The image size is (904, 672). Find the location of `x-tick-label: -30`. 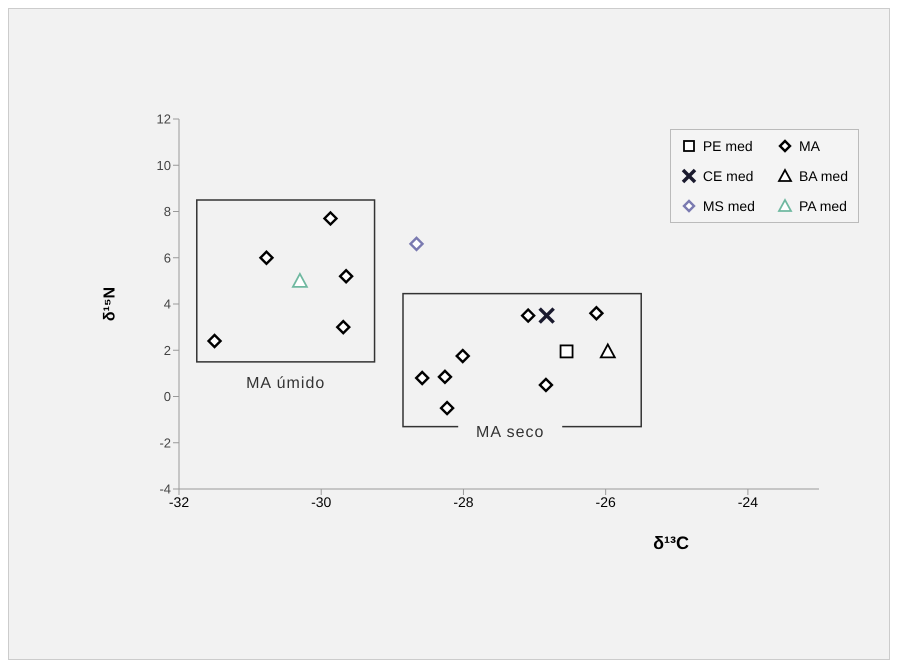

x-tick-label: -30 is located at coordinates (321, 502).